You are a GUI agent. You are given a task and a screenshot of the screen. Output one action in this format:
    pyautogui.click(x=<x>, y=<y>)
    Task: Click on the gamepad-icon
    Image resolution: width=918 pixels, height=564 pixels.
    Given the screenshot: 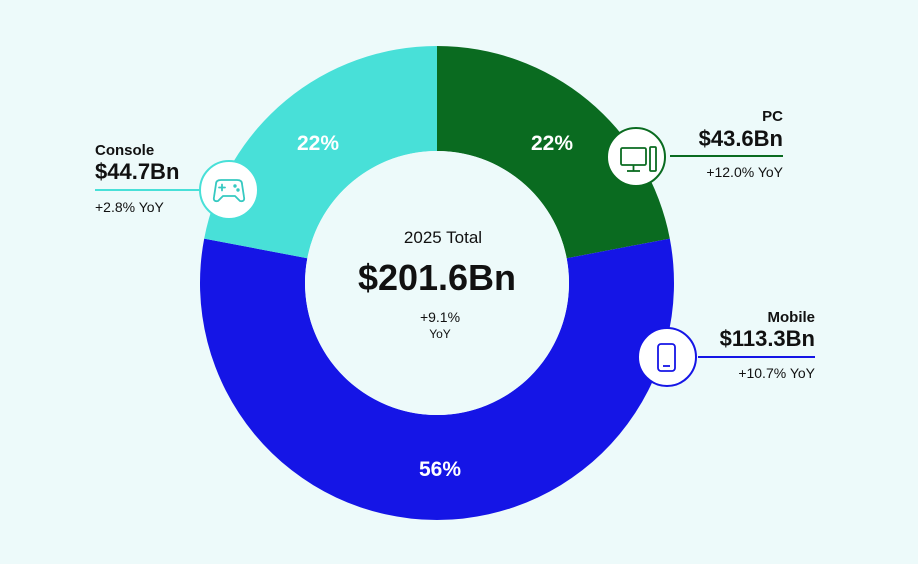 What is the action you would take?
    pyautogui.click(x=229, y=191)
    